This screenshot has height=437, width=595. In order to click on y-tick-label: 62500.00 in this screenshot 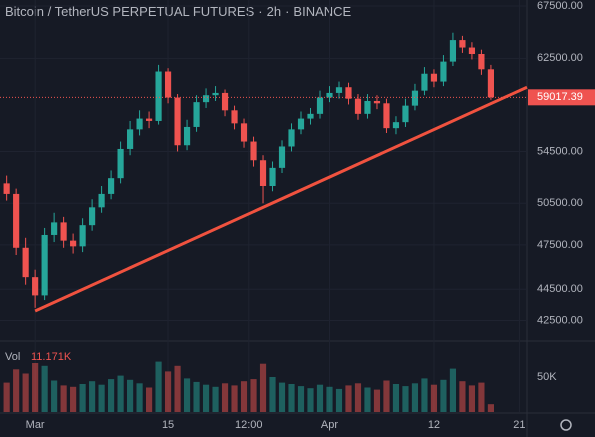, I will do `click(560, 58)`.